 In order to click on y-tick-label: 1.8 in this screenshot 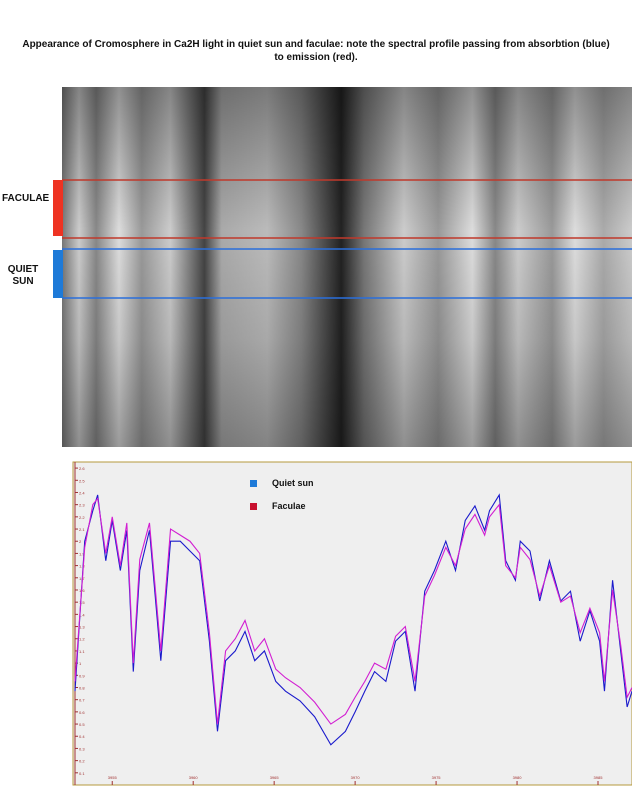, I will do `click(82, 566)`.